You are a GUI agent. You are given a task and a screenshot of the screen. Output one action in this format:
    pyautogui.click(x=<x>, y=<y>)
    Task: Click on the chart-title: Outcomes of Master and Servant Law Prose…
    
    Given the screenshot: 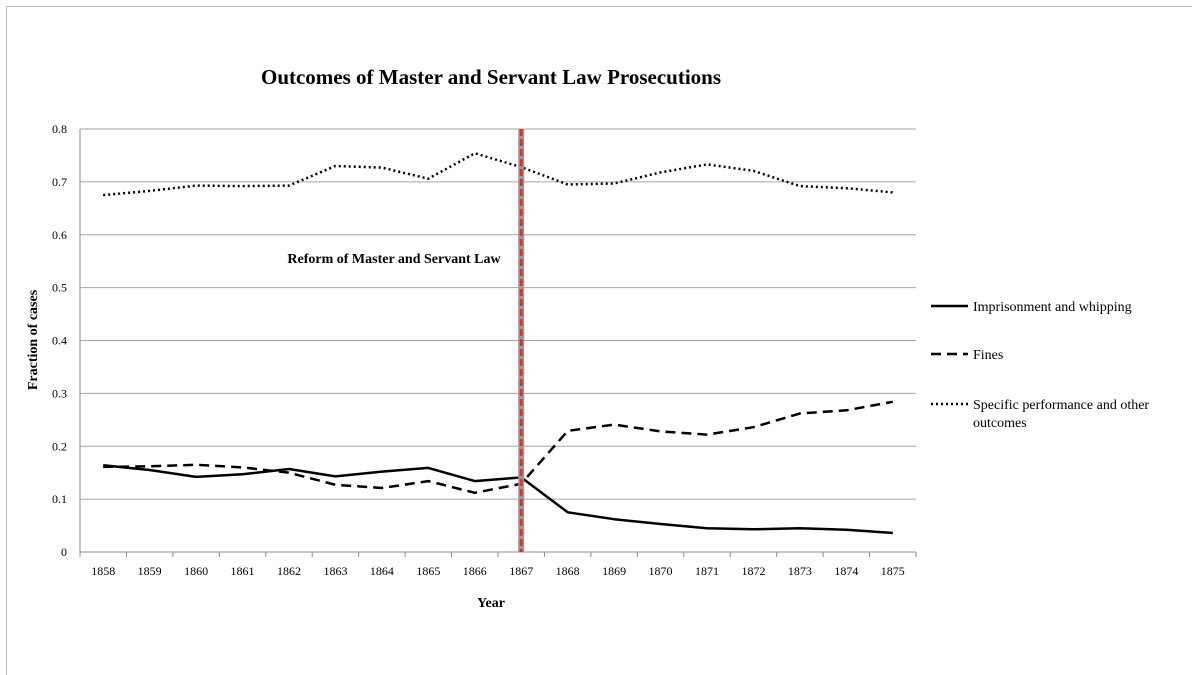 What is the action you would take?
    pyautogui.click(x=491, y=77)
    